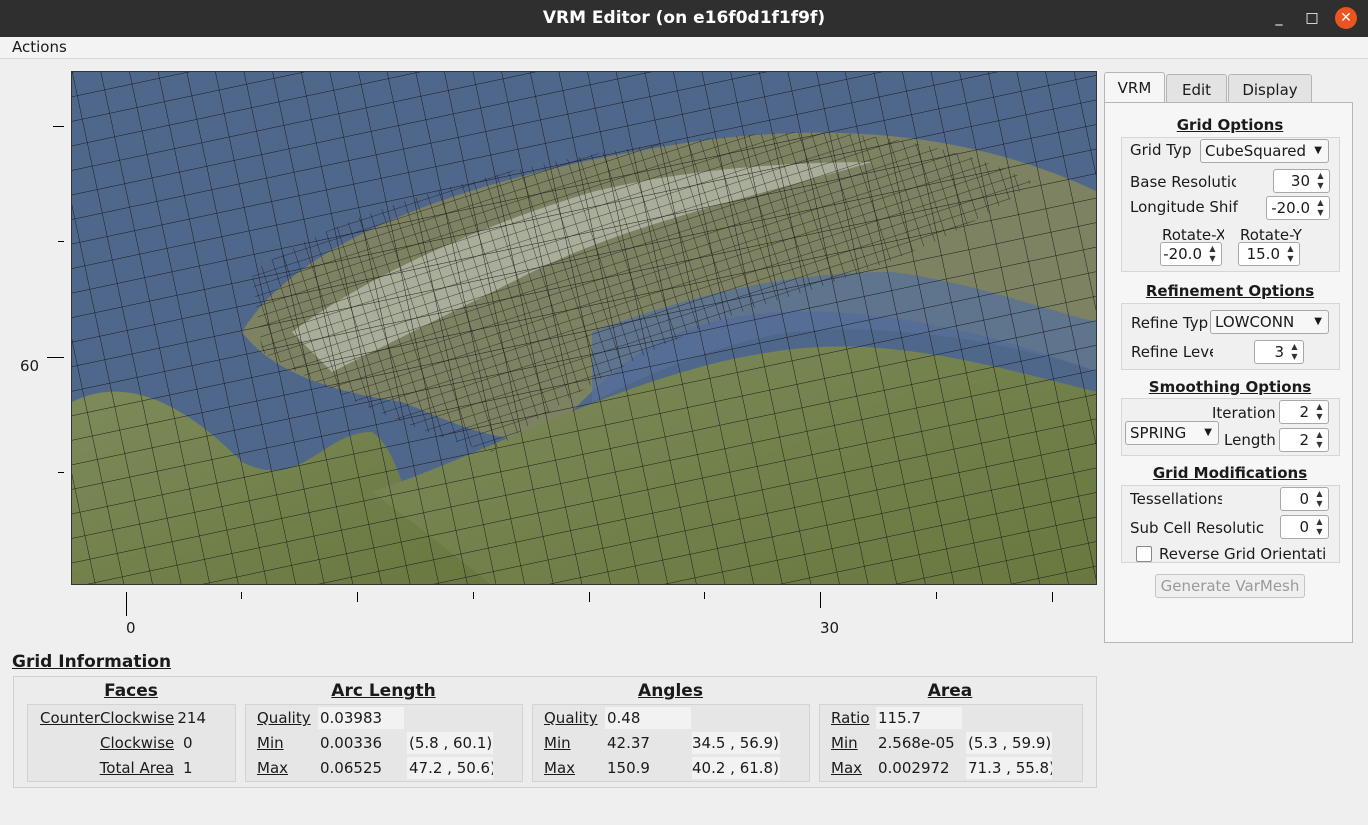 Image resolution: width=1368 pixels, height=825 pixels. Describe the element at coordinates (1256, 151) in the screenshot. I see `grid-type-value: CubeSquared` at that location.